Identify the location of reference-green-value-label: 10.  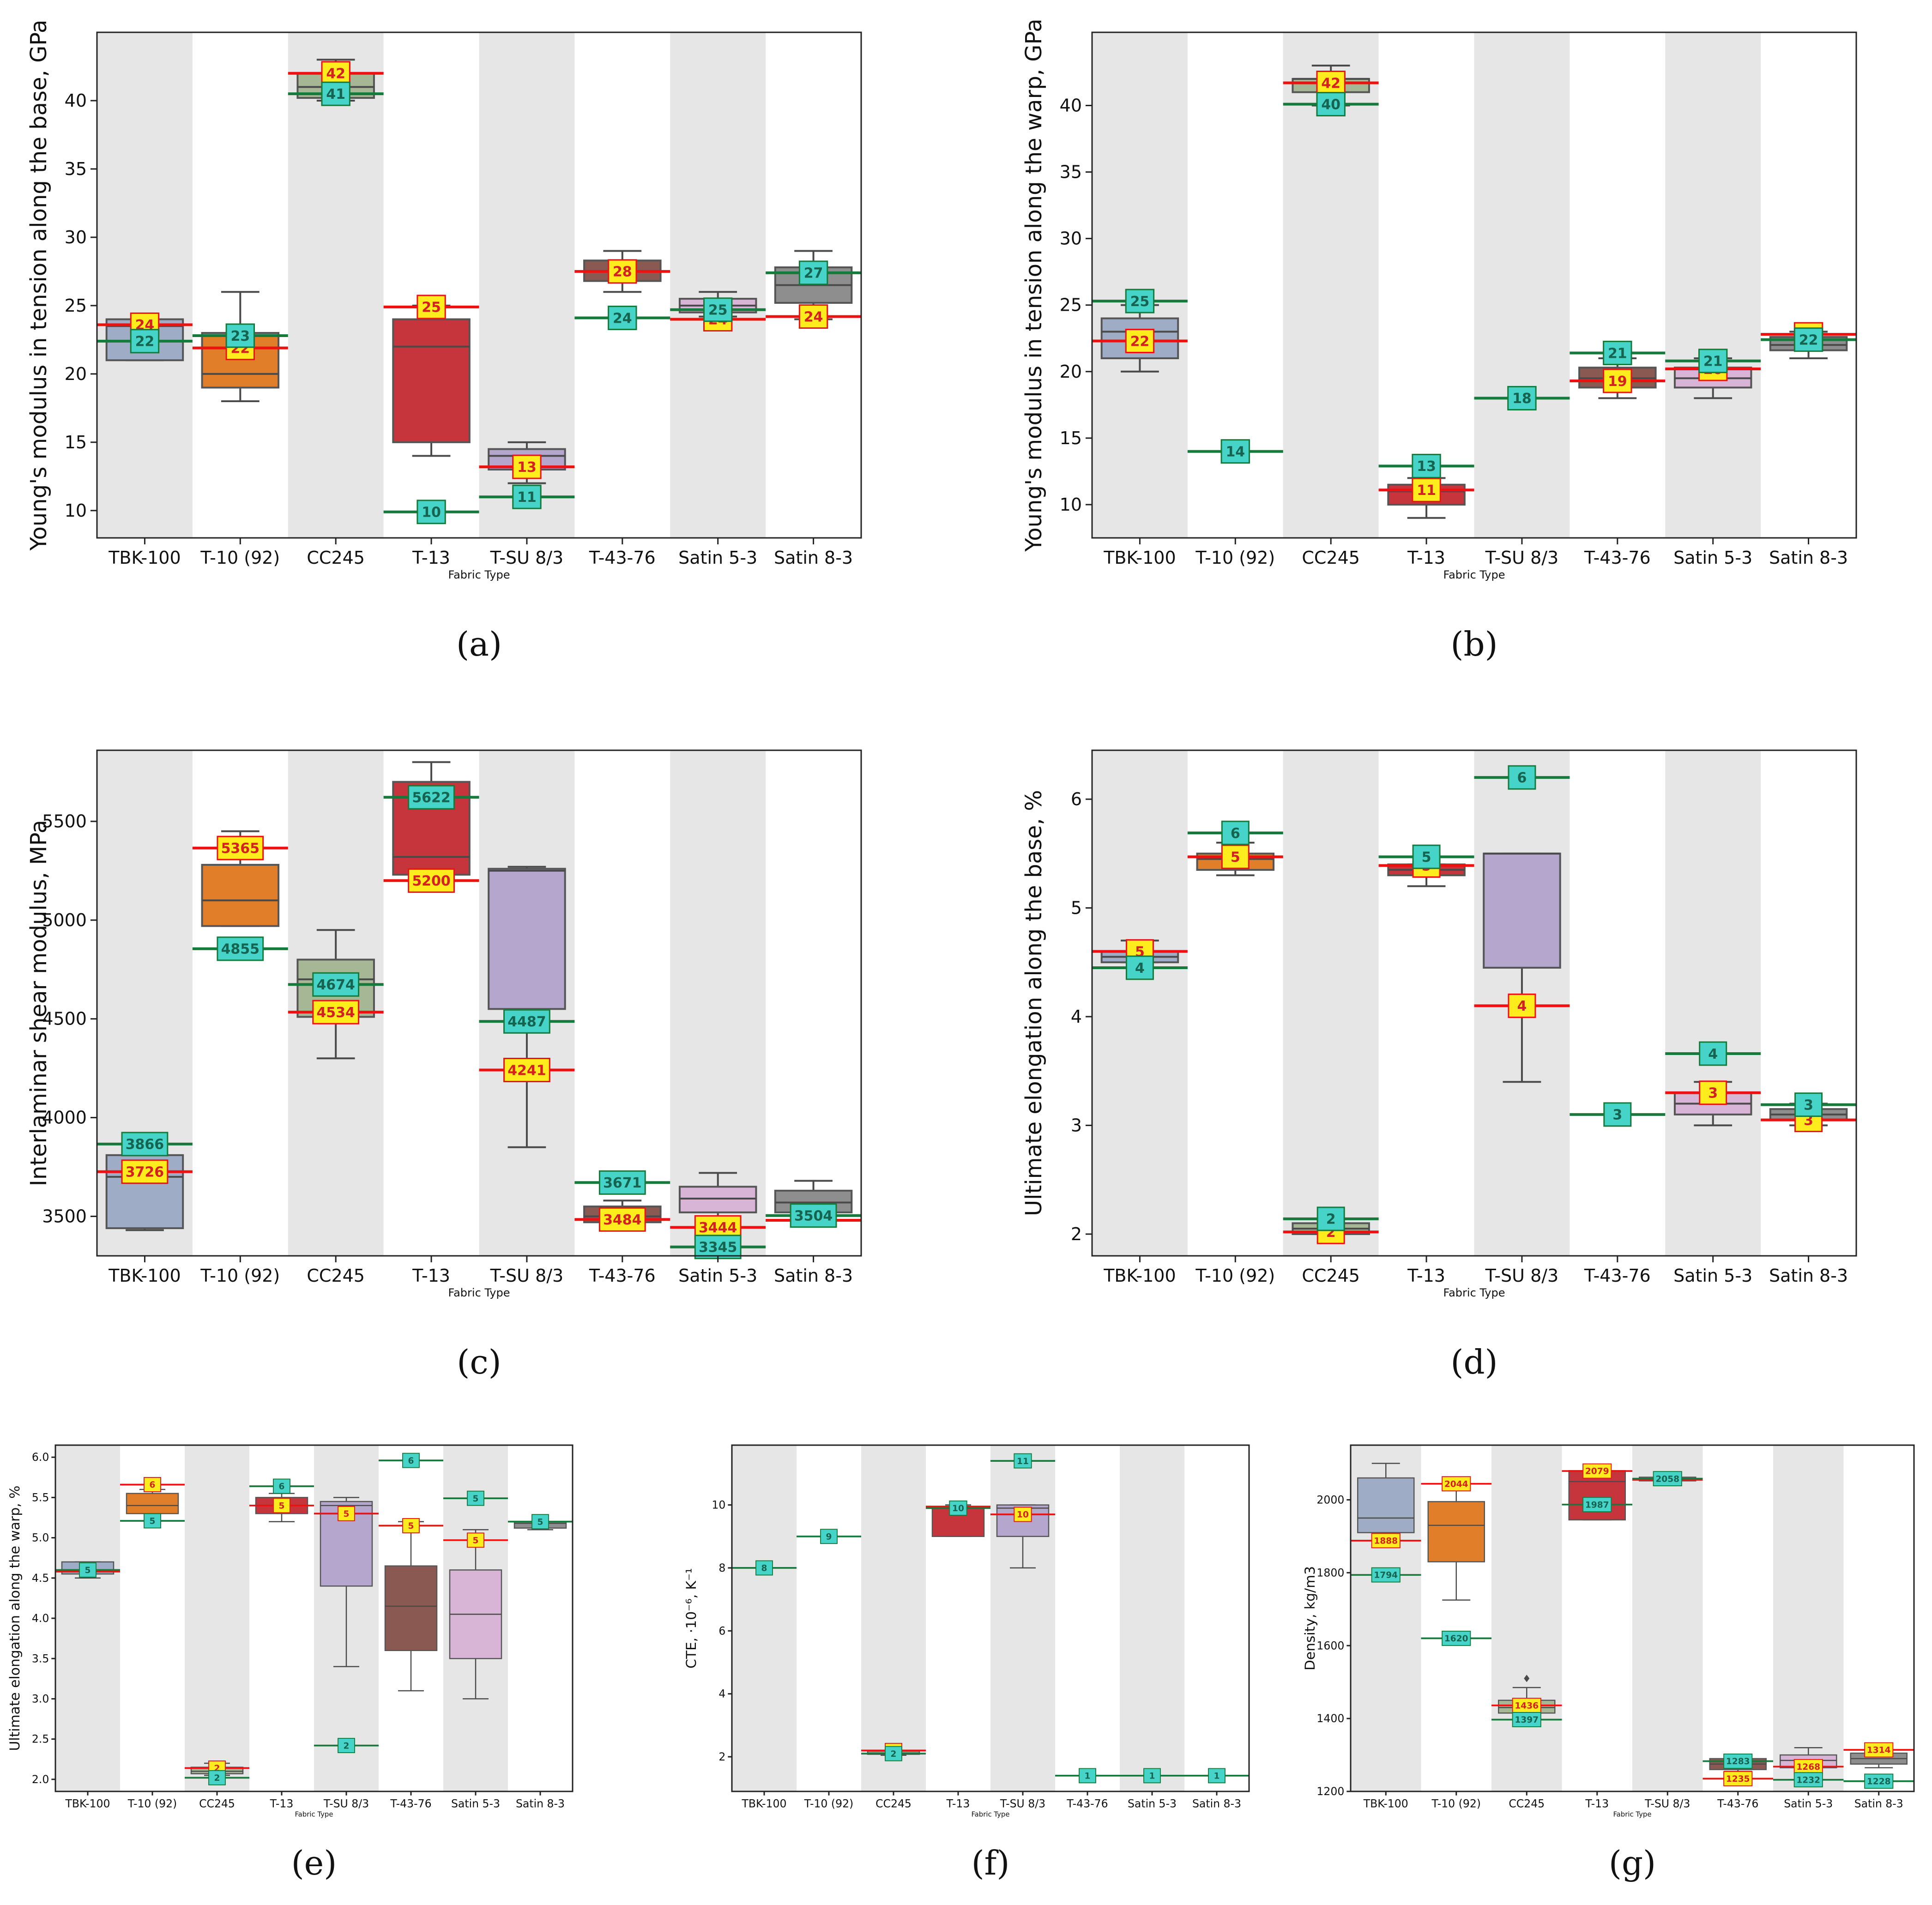
(958, 1508).